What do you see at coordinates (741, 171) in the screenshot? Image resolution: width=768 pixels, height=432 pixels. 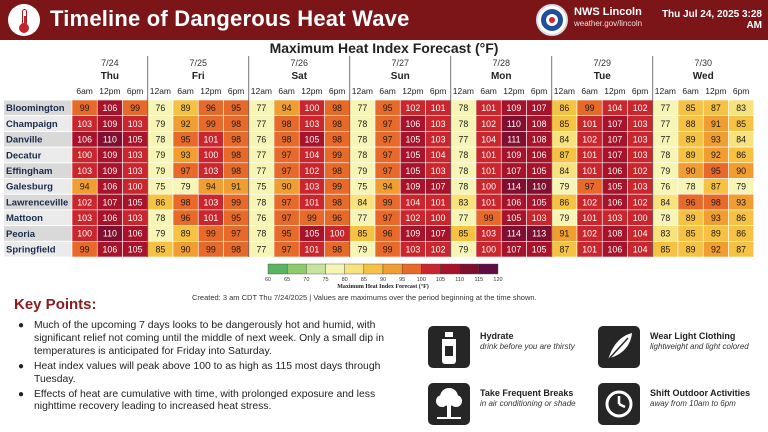 I see `heat-cell-value: 90` at bounding box center [741, 171].